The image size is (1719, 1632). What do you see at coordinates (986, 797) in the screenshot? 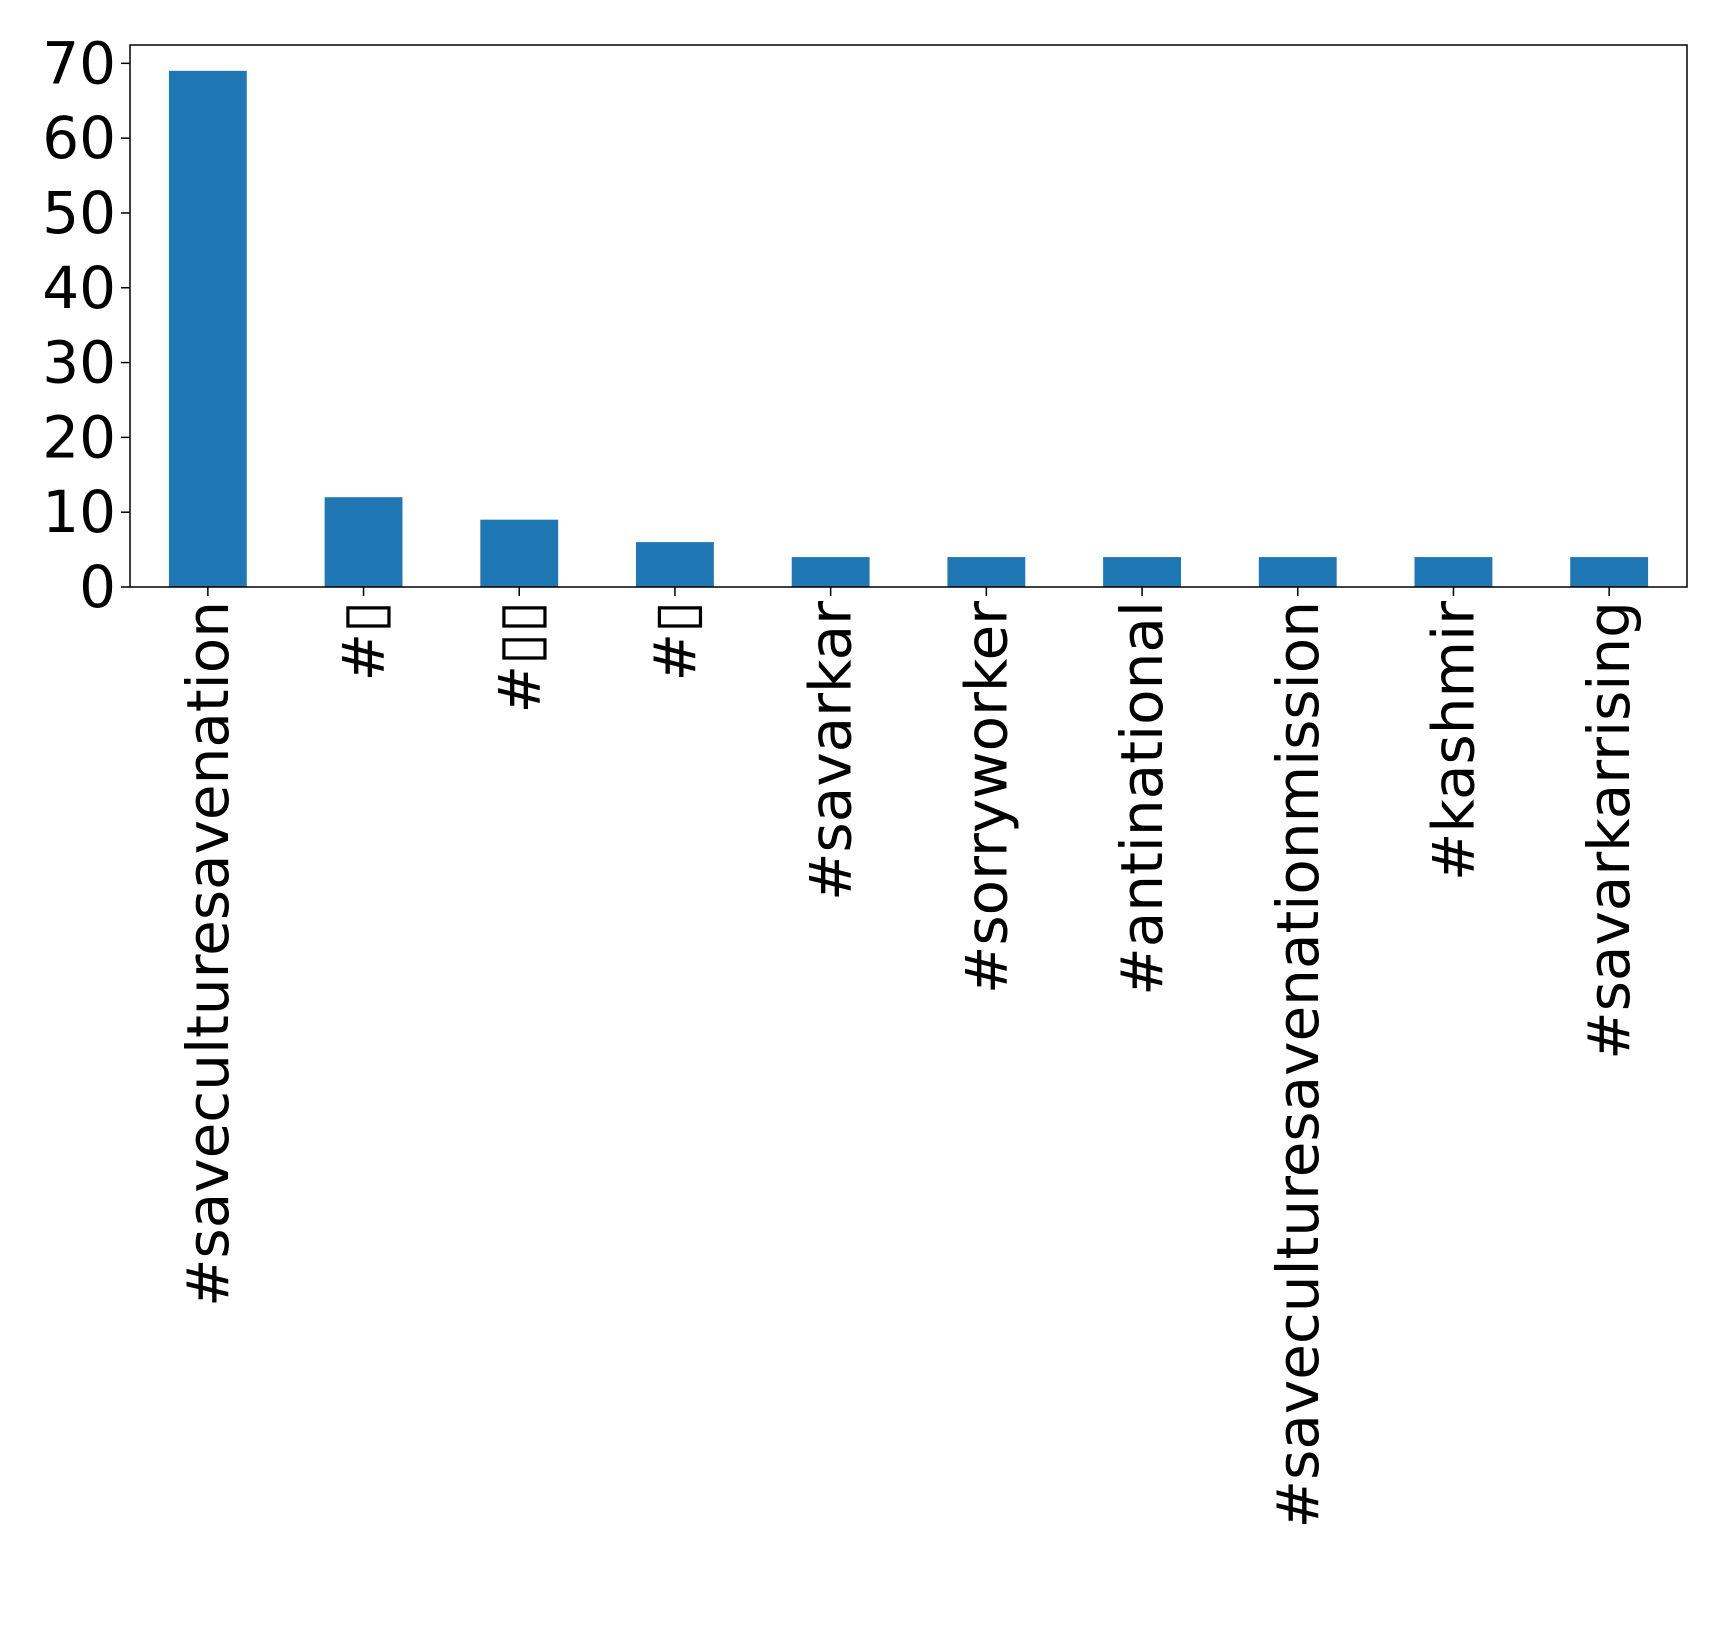
I see `x-tick-label-5: #sorryworker` at bounding box center [986, 797].